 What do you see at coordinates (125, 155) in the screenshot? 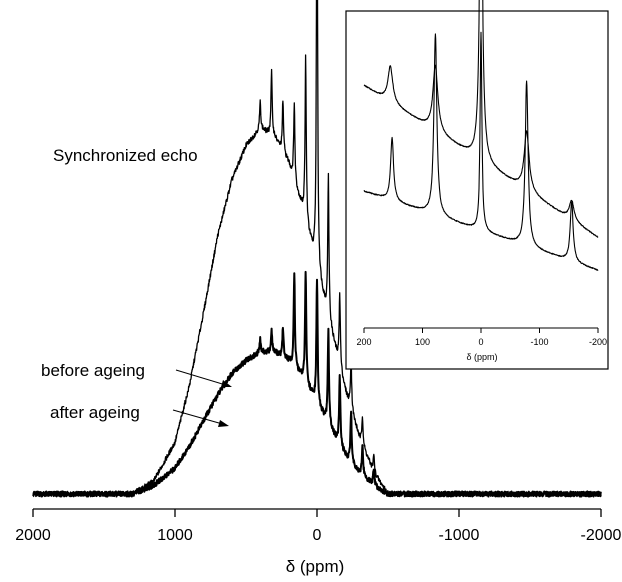
I see `chart-title: Synchronized echo` at bounding box center [125, 155].